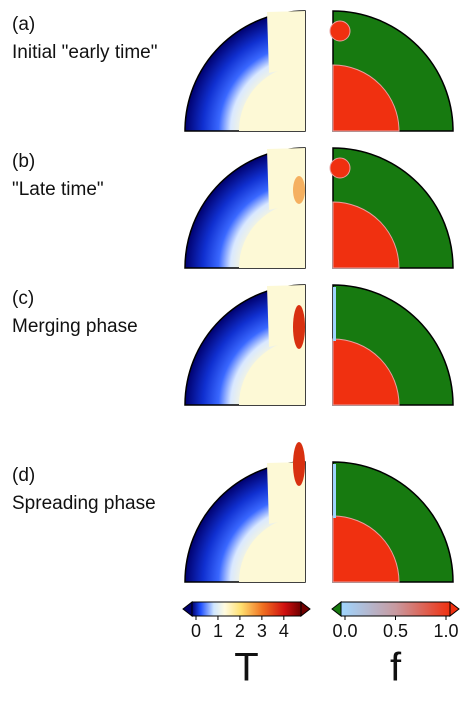 The image size is (465, 719). Describe the element at coordinates (84, 503) in the screenshot. I see `panel-caption: Spreading phase` at that location.